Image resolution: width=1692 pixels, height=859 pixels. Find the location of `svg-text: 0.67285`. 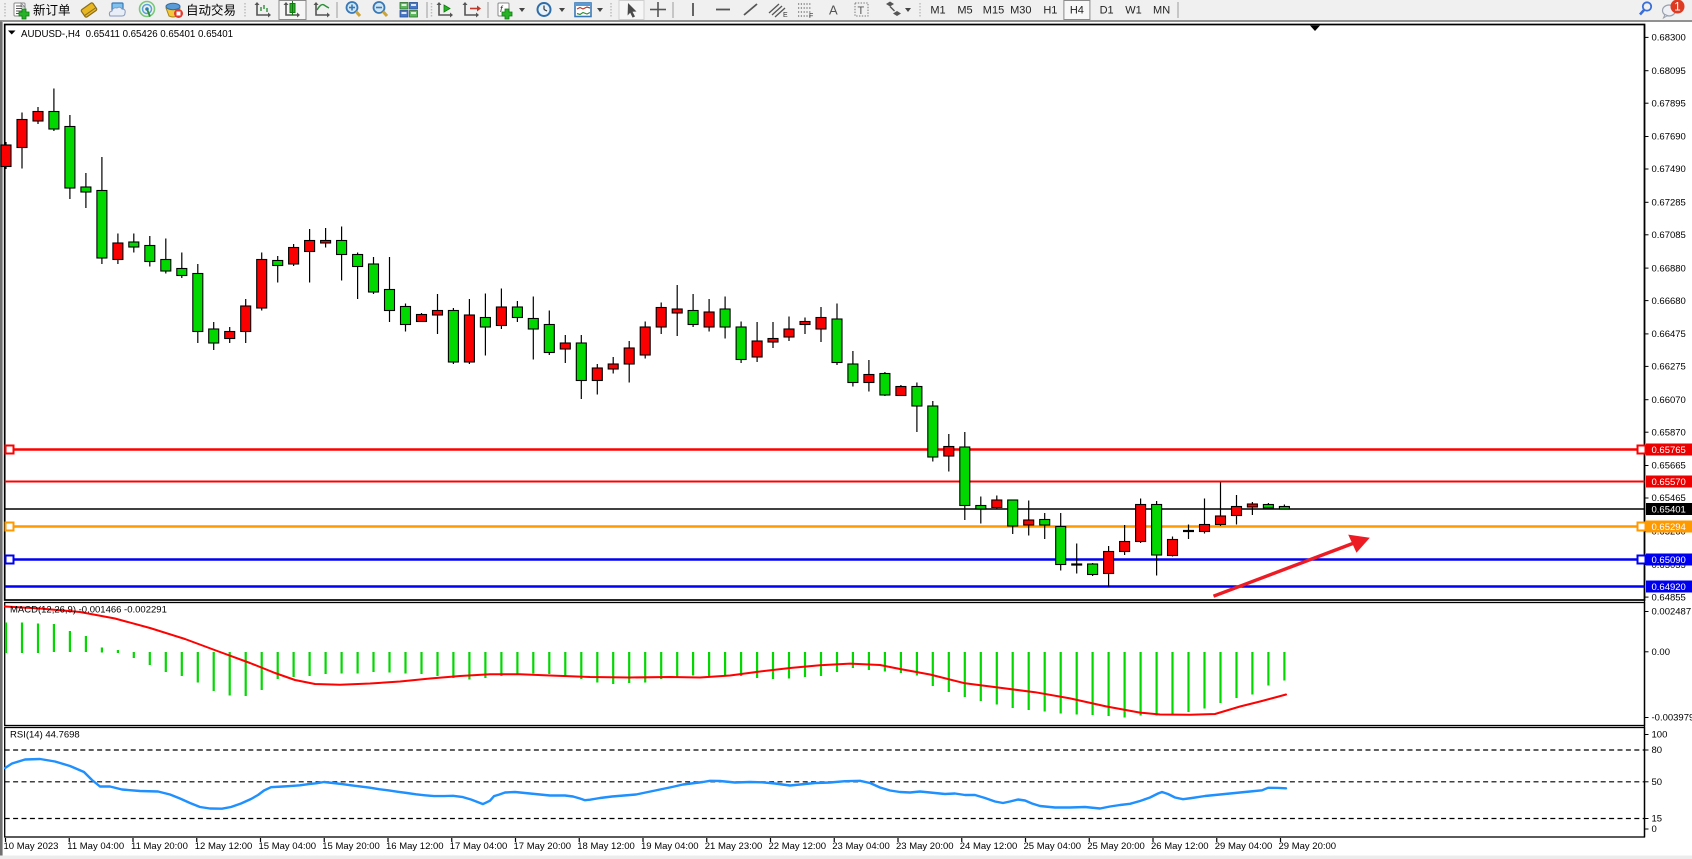

svg-text: 0.67285 is located at coordinates (1669, 203).